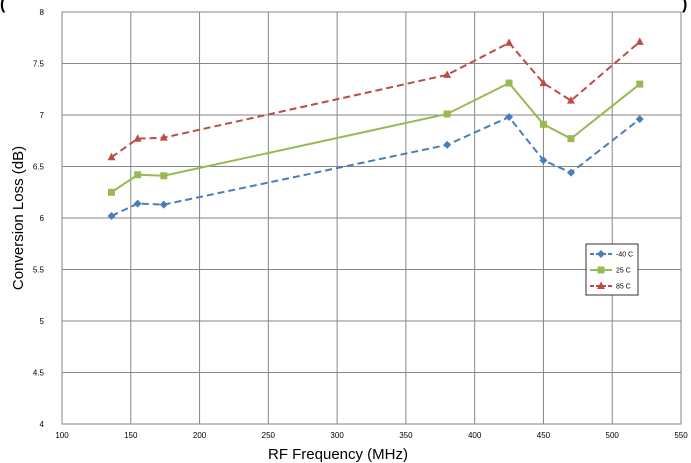 This screenshot has height=463, width=691. What do you see at coordinates (200, 435) in the screenshot?
I see `x-tick-label: 200` at bounding box center [200, 435].